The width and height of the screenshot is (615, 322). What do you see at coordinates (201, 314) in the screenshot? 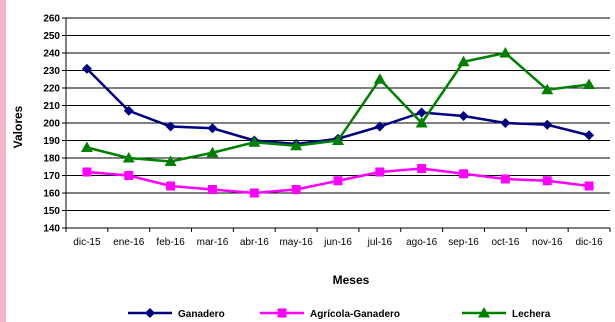
I see `legend-label: Ganadero` at bounding box center [201, 314].